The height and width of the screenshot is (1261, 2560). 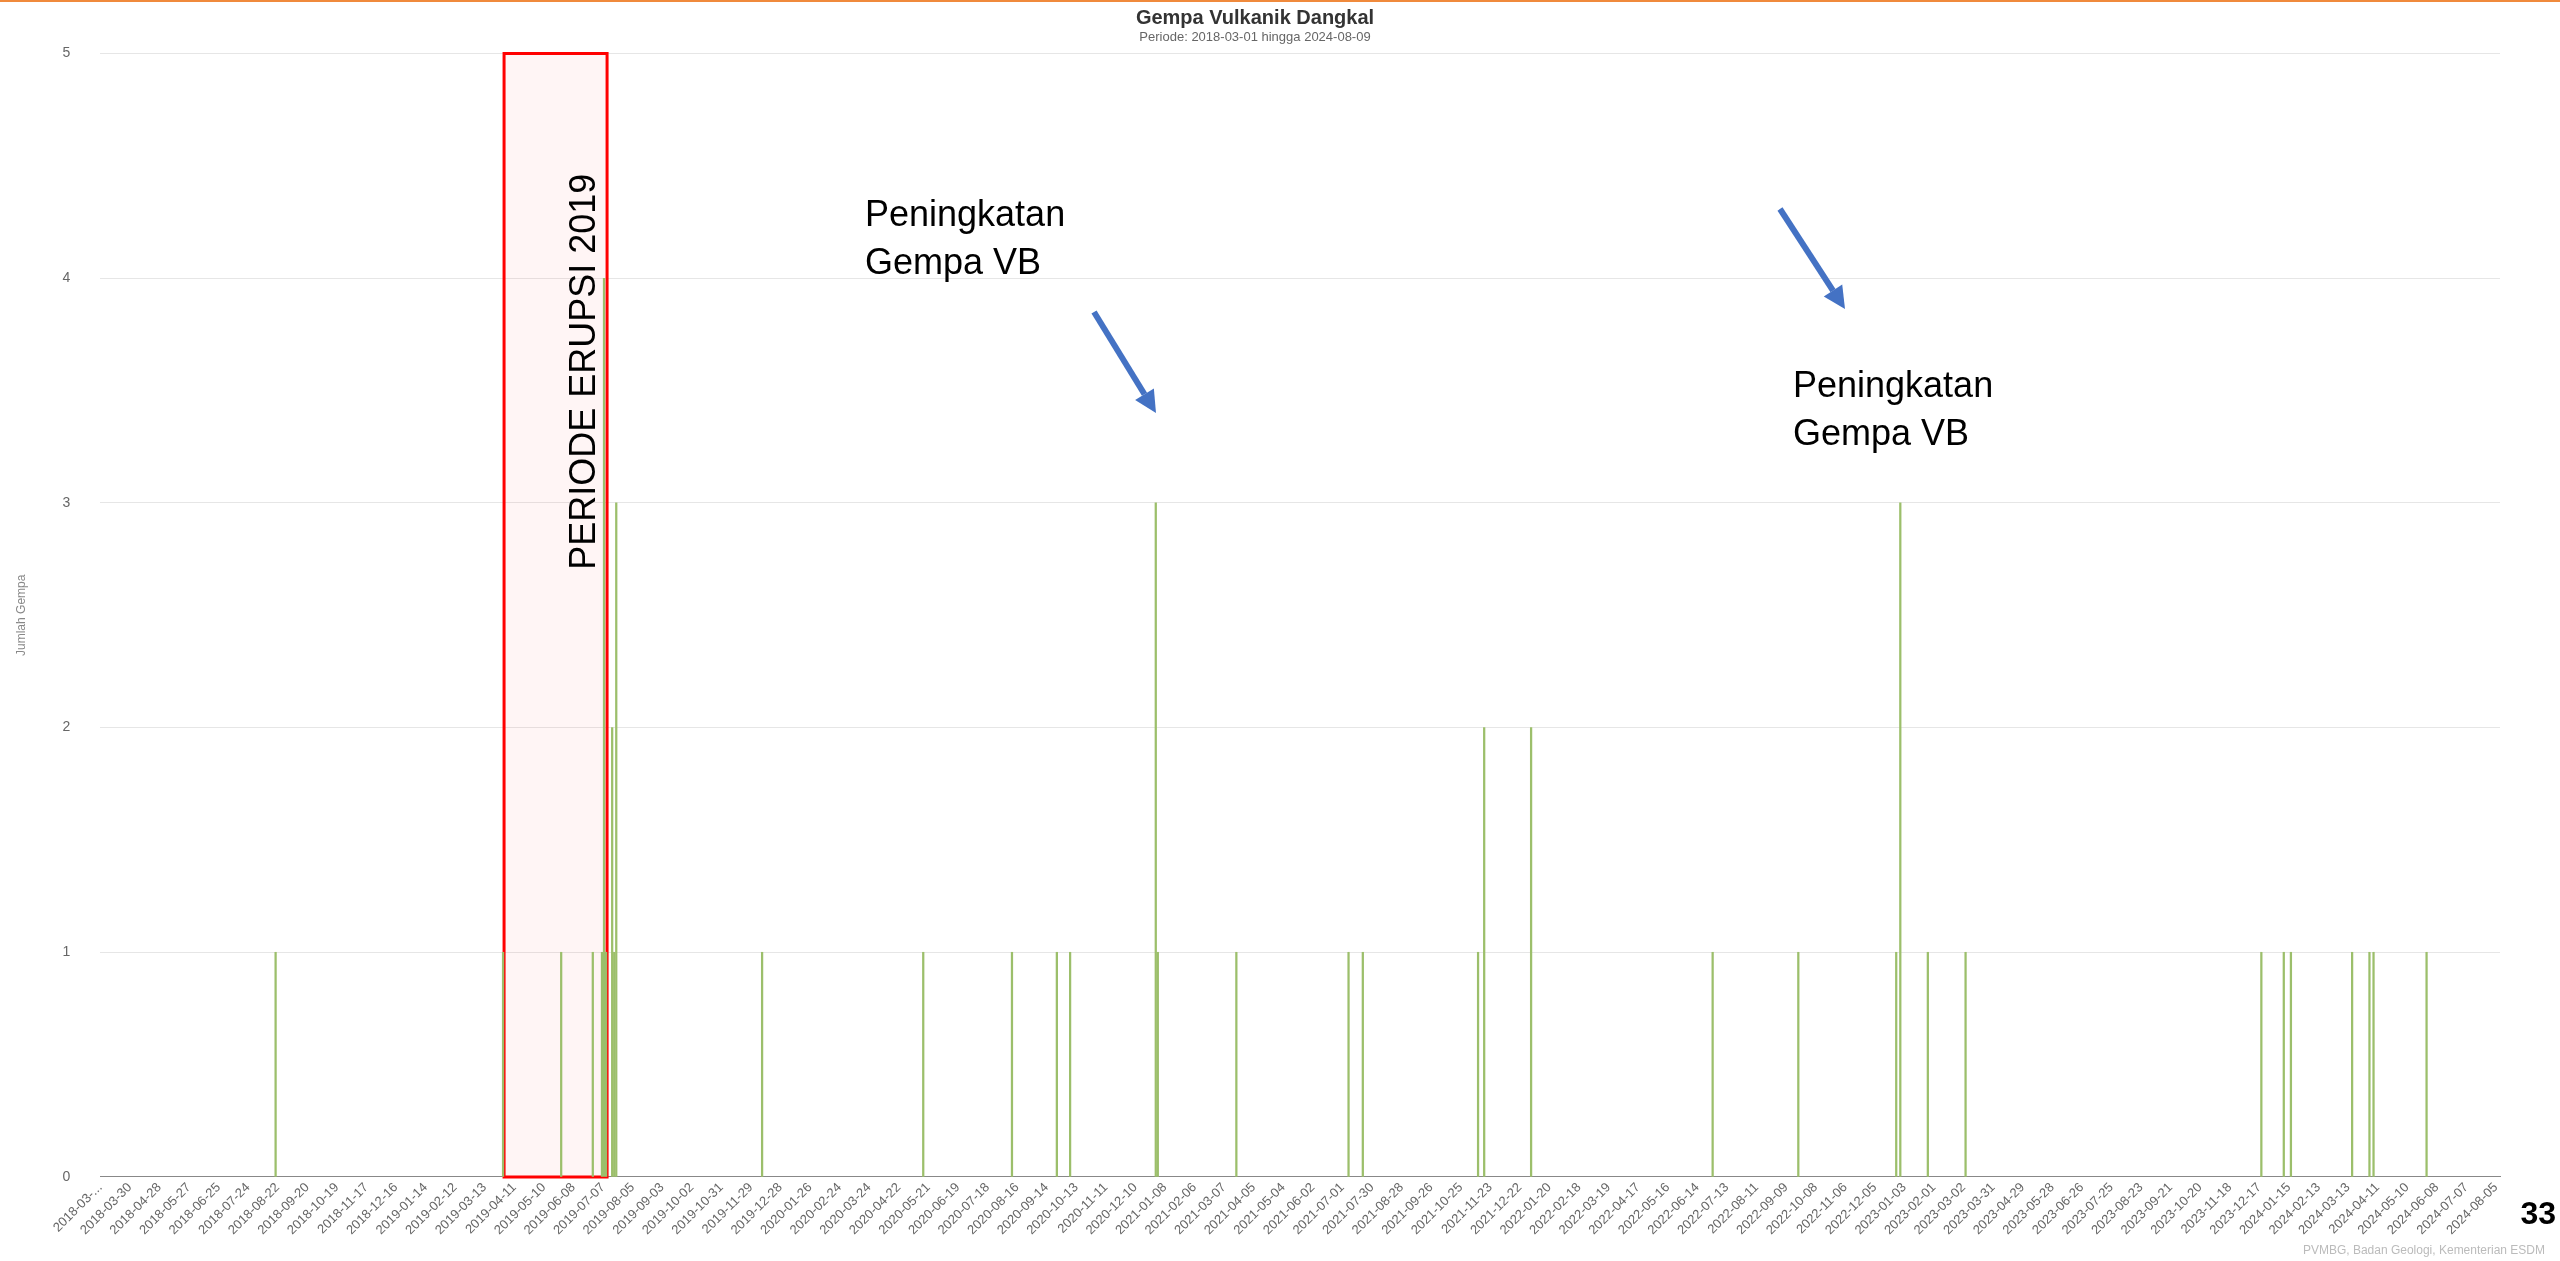 I want to click on chart-title: Gempa Vulkanik Dangkal, so click(x=1255, y=16).